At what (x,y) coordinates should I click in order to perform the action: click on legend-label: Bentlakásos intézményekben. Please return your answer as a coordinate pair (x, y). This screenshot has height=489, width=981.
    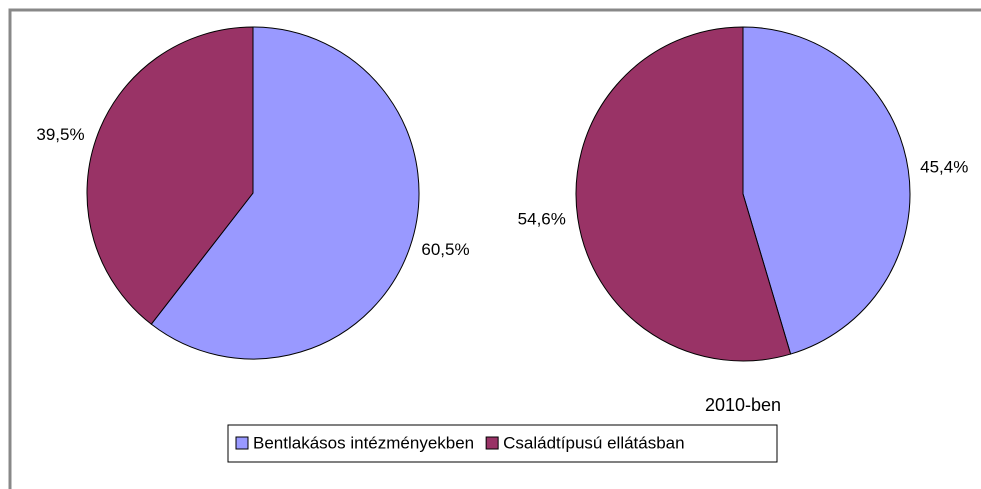
    Looking at the image, I should click on (363, 442).